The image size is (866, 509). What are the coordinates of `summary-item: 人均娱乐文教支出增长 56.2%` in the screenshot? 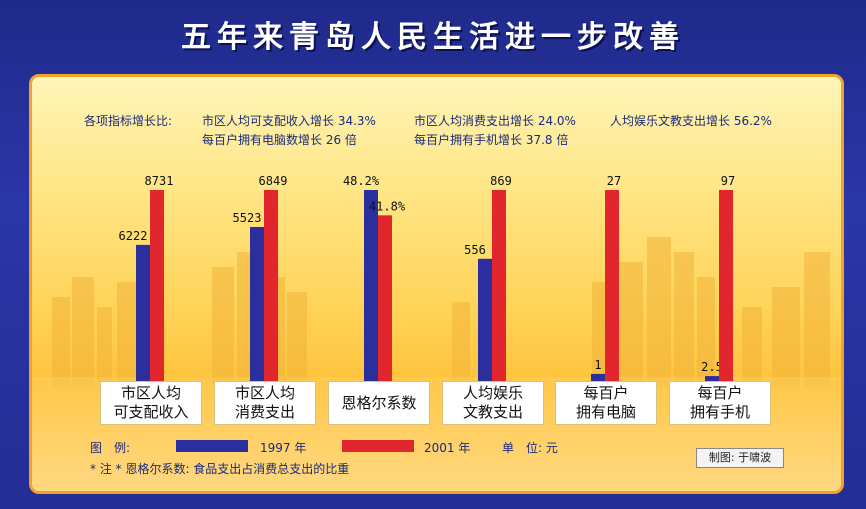 It's located at (691, 121).